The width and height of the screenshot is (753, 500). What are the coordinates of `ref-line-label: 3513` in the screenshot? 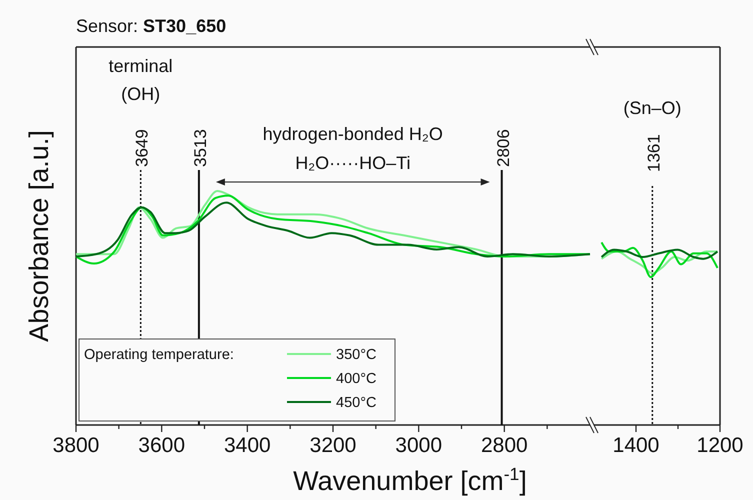 It's located at (200, 148).